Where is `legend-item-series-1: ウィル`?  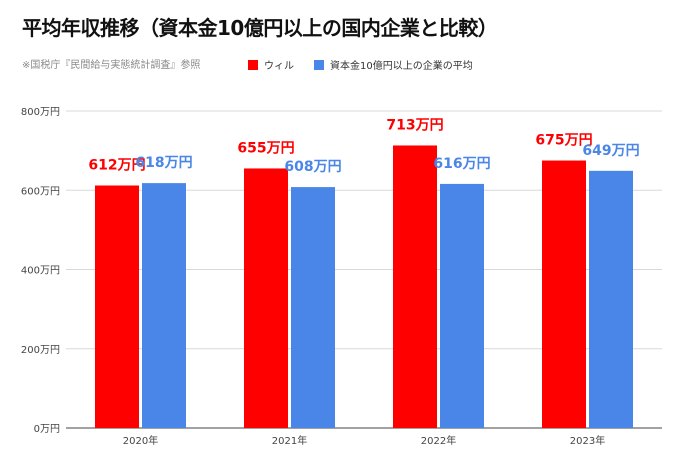 legend-item-series-1: ウィル is located at coordinates (271, 64).